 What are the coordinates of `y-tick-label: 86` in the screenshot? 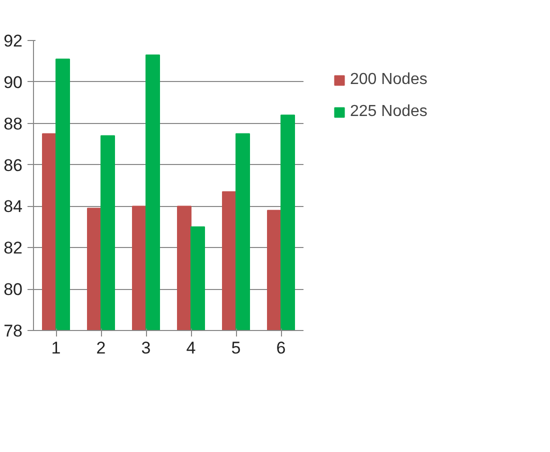 It's located at (13, 165).